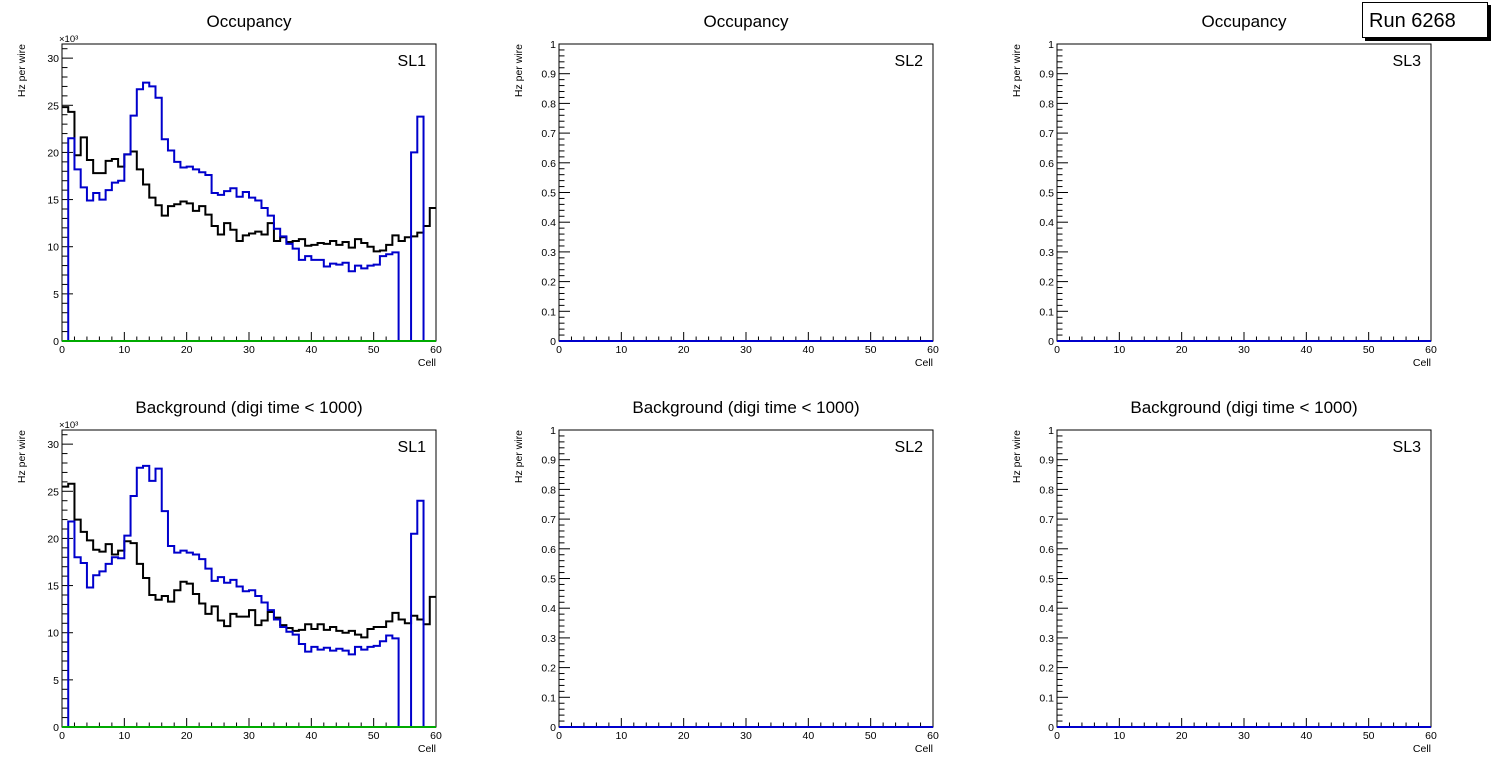 The height and width of the screenshot is (772, 1496). Describe the element at coordinates (56, 681) in the screenshot. I see `y-tick-label: 5` at that location.